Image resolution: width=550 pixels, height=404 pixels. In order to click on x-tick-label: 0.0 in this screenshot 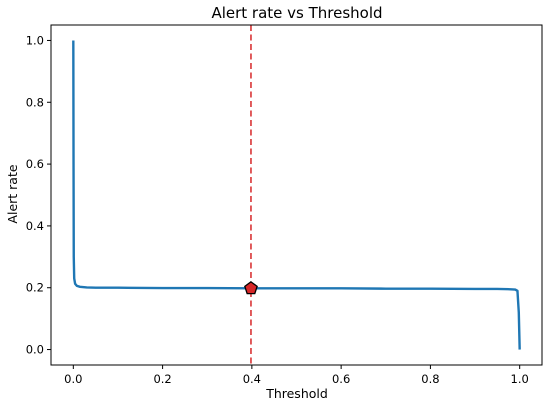, I will do `click(73, 379)`.